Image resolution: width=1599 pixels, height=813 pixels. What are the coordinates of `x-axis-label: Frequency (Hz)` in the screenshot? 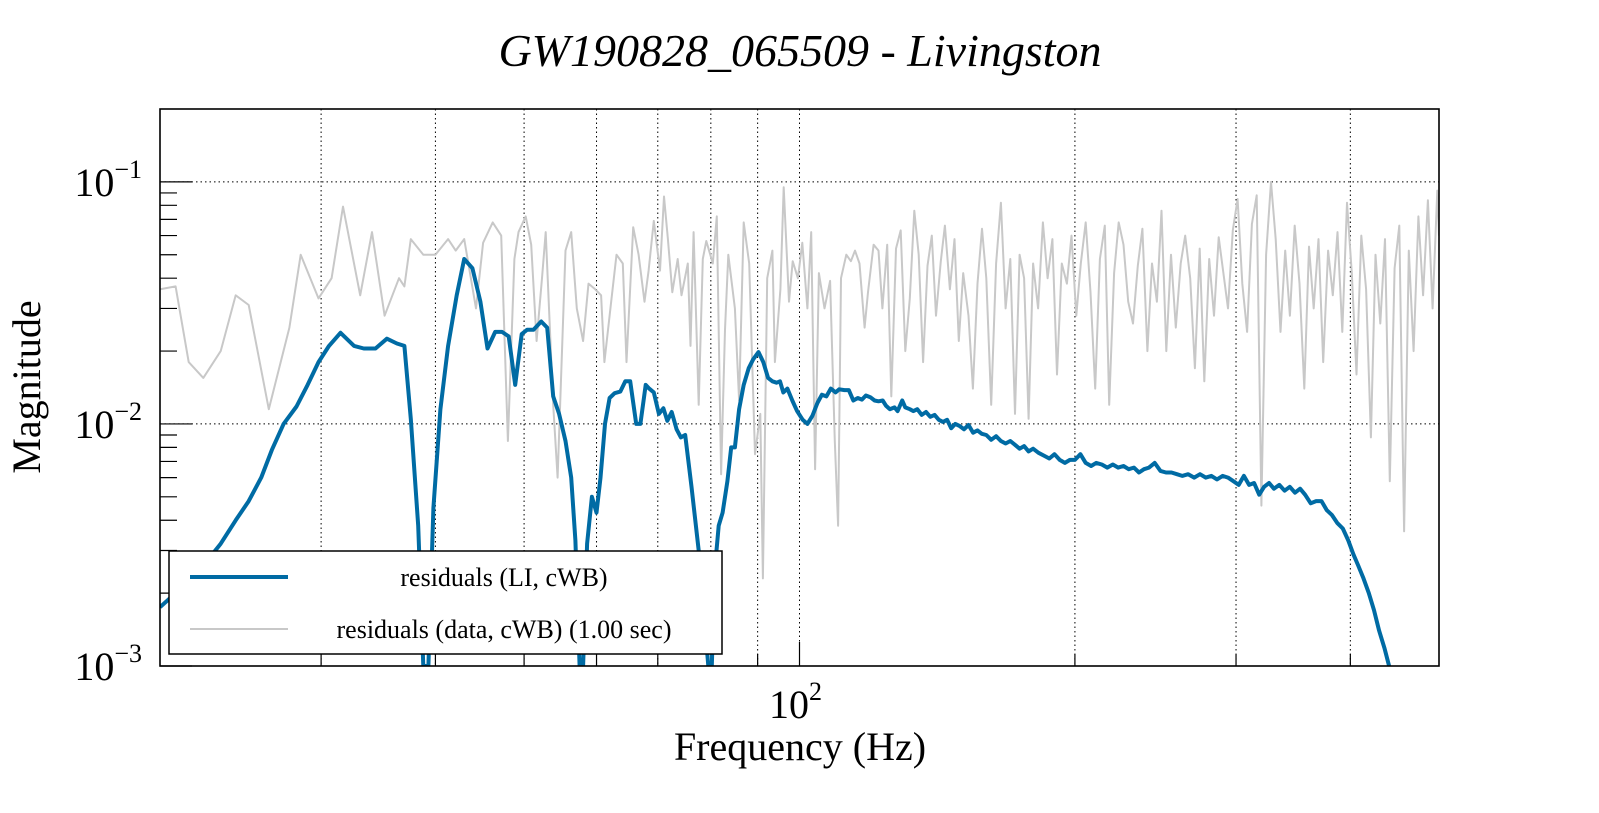 It's located at (800, 746).